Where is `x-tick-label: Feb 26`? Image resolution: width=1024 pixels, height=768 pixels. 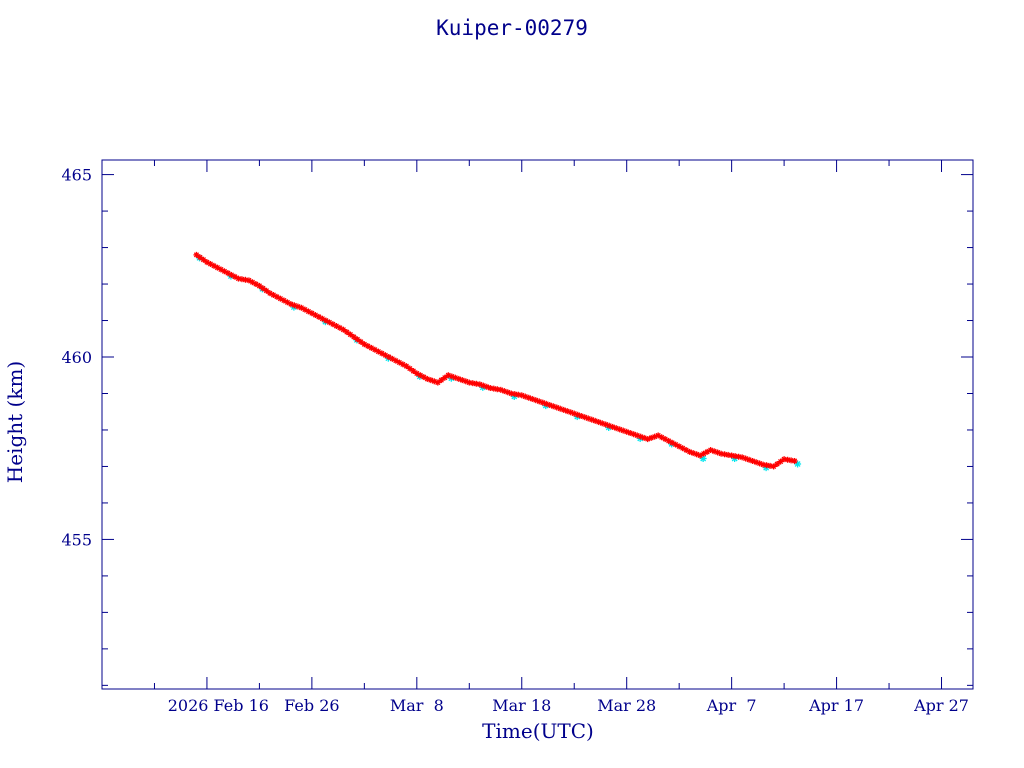
x-tick-label: Feb 26 is located at coordinates (311, 705).